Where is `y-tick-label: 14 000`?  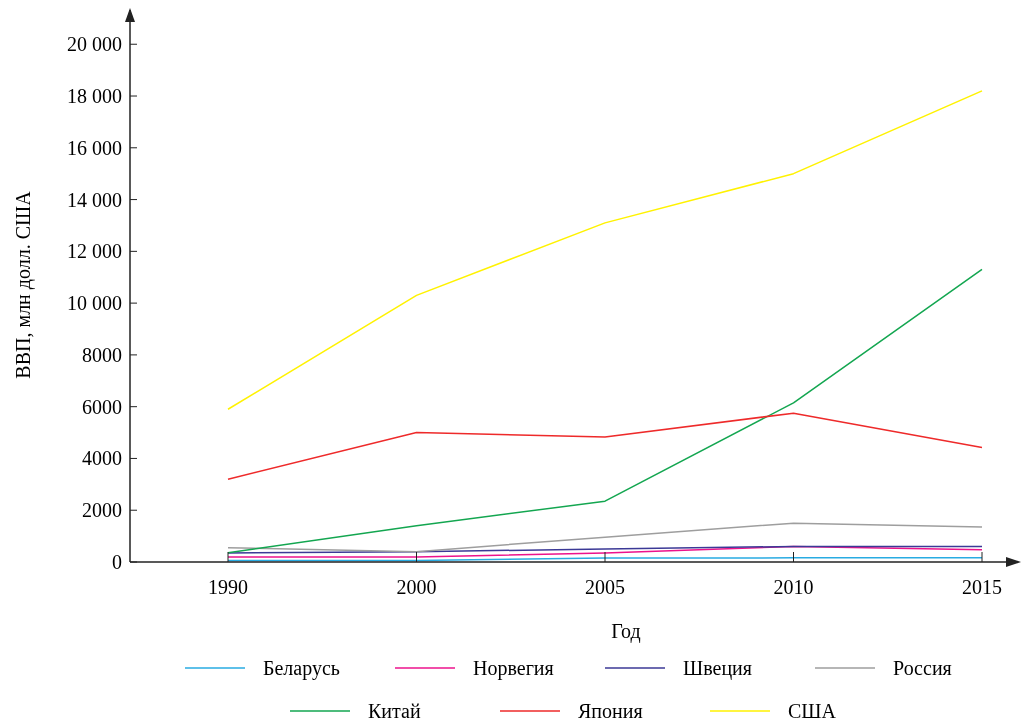 y-tick-label: 14 000 is located at coordinates (94, 199).